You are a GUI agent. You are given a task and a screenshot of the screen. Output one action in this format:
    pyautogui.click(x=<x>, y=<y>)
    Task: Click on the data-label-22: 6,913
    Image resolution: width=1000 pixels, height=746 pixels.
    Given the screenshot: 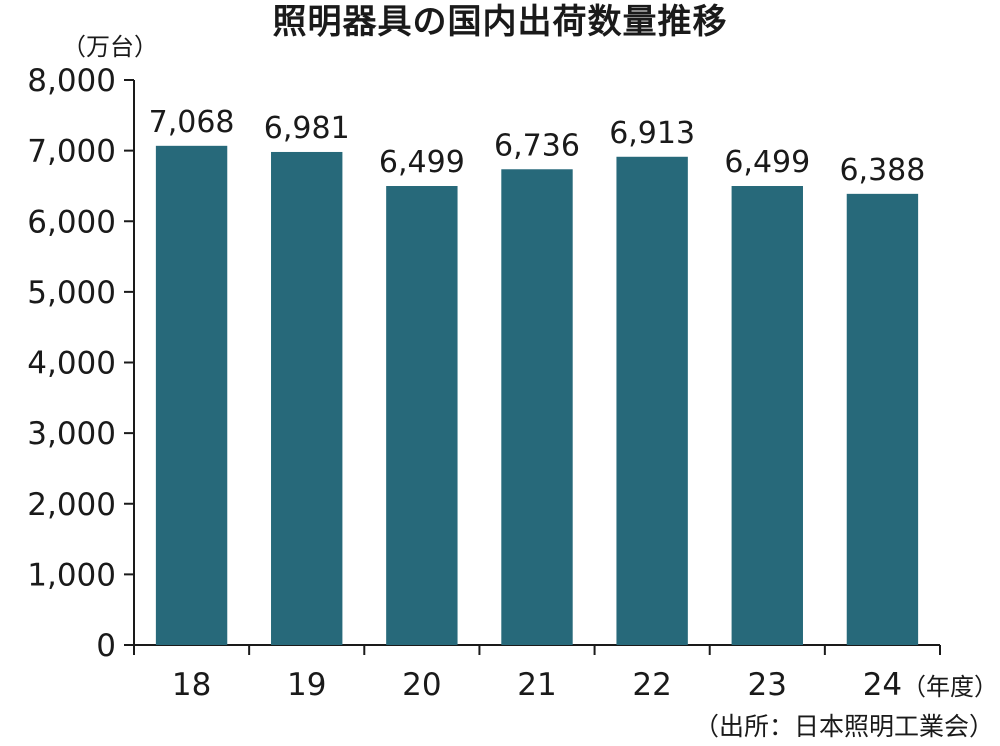 What is the action you would take?
    pyautogui.click(x=652, y=133)
    